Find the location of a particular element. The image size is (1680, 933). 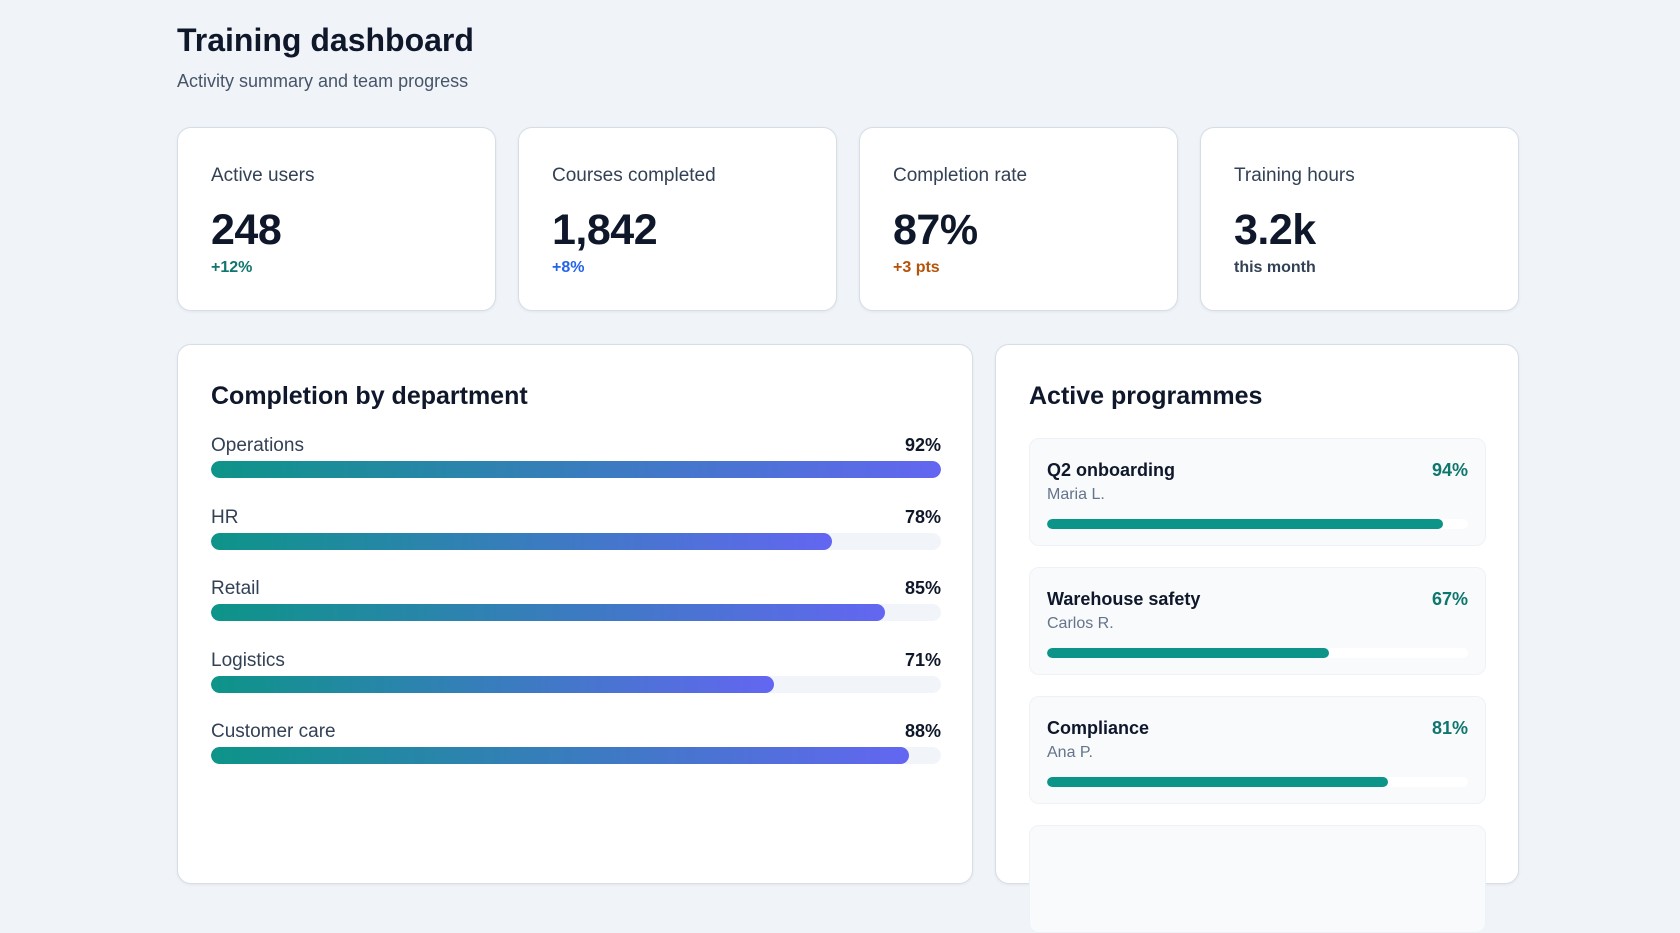

department-row: Retail 85% is located at coordinates (576, 606).